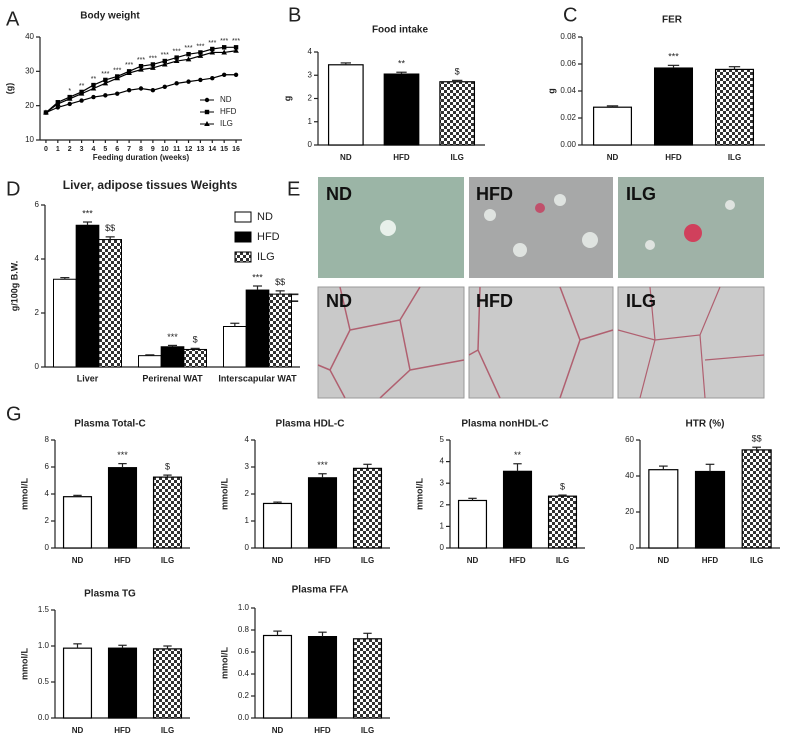 The width and height of the screenshot is (790, 733). What do you see at coordinates (58, 149) in the screenshot?
I see `x-tick-label: 1` at bounding box center [58, 149].